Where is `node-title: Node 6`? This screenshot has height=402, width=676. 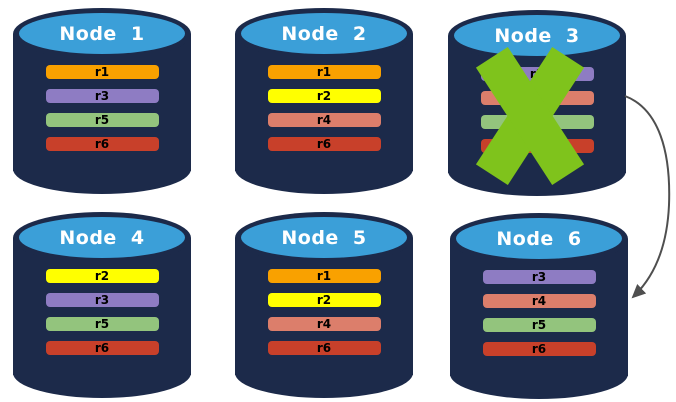 node-title: Node 6 is located at coordinates (539, 238).